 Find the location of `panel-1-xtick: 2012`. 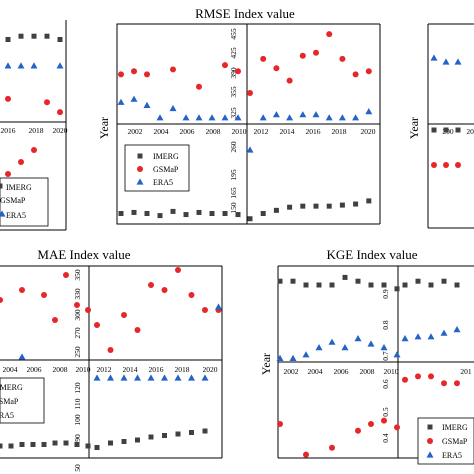

panel-1-xtick: 2012 is located at coordinates (261, 131).